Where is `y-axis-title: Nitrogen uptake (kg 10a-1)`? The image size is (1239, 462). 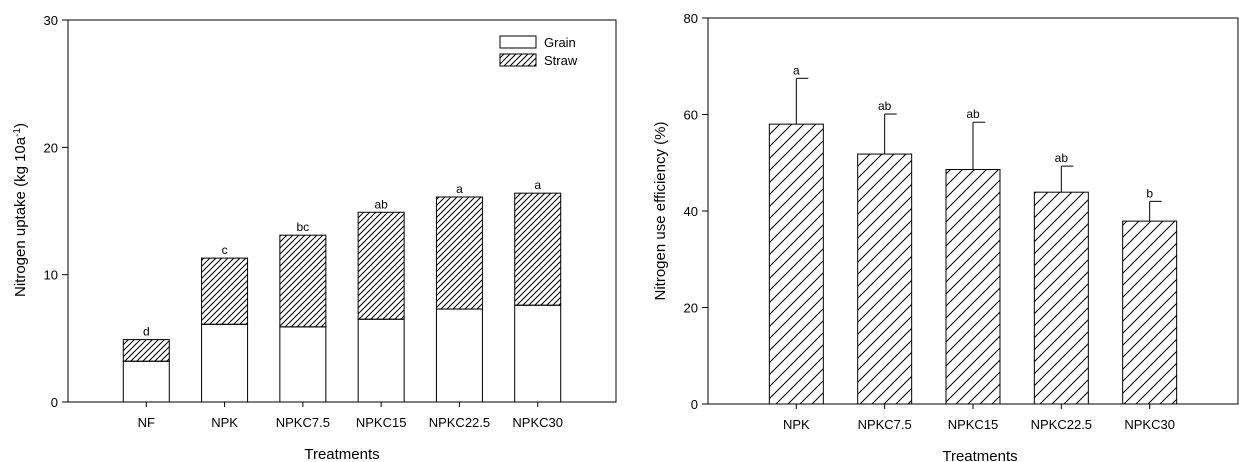 y-axis-title: Nitrogen uptake (kg 10a-1) is located at coordinates (21, 210).